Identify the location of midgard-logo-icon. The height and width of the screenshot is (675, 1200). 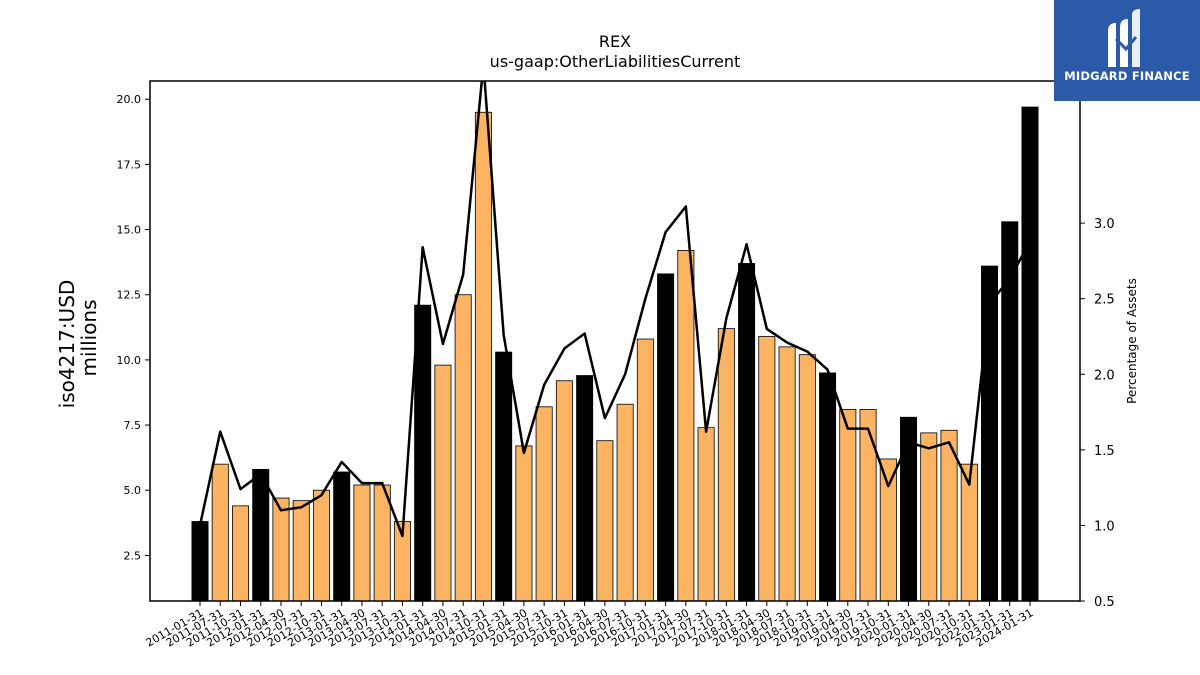
(1124, 38).